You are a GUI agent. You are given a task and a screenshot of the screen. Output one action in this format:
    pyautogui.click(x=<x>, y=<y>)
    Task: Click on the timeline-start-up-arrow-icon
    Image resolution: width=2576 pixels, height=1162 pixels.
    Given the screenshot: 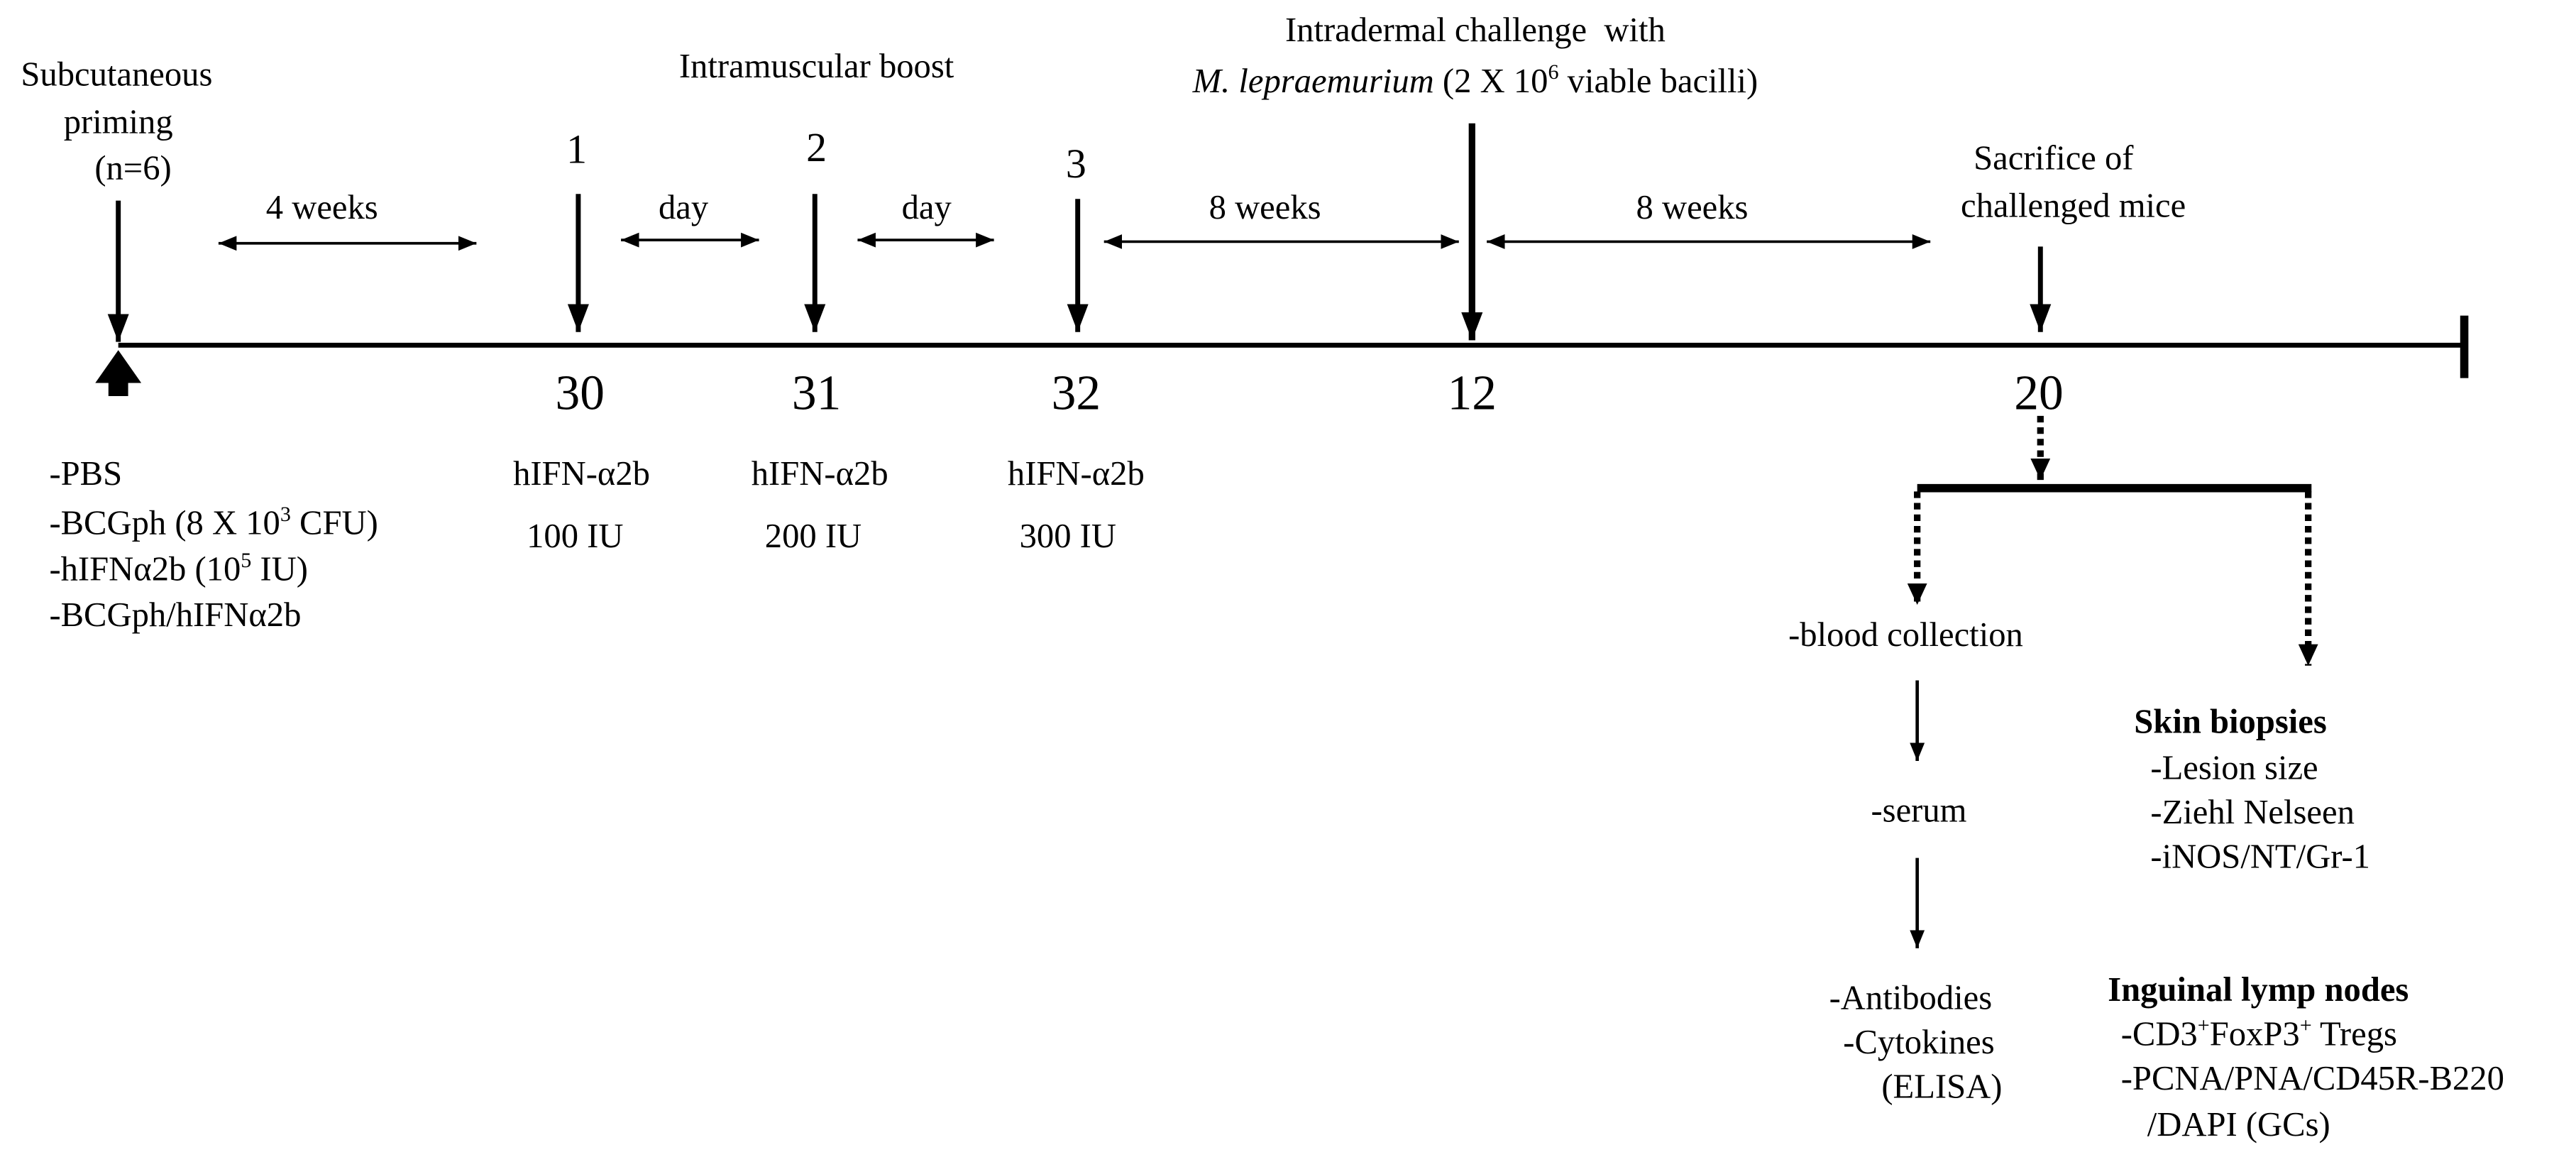 What is the action you would take?
    pyautogui.click(x=118, y=374)
    